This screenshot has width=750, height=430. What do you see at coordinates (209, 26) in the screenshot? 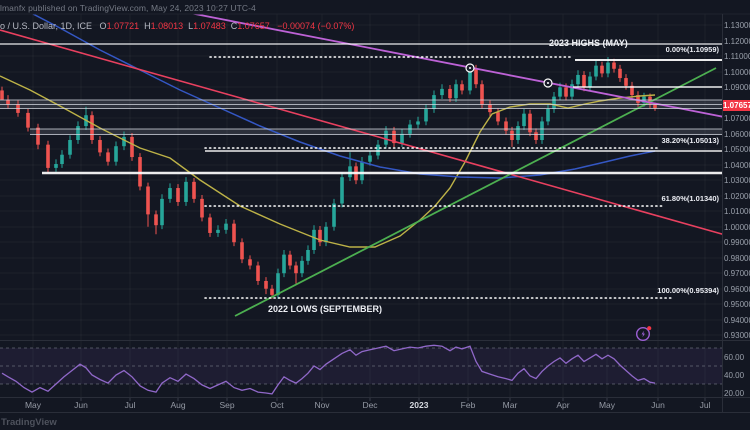
I see `ohlc-value: 1.07483` at bounding box center [209, 26].